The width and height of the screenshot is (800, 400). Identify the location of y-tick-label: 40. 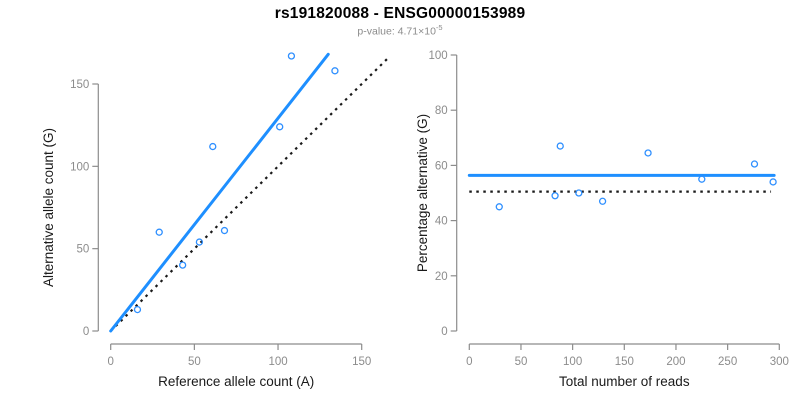
(441, 222).